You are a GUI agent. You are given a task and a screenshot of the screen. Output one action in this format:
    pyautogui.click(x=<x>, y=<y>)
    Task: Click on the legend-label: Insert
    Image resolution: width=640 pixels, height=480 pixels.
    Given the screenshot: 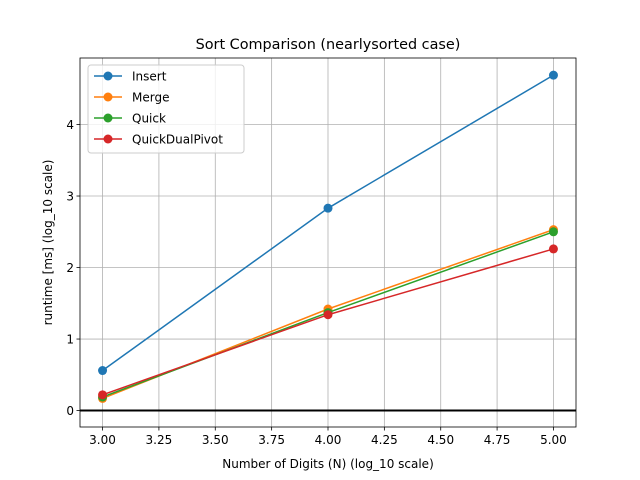 What is the action you would take?
    pyautogui.click(x=149, y=77)
    